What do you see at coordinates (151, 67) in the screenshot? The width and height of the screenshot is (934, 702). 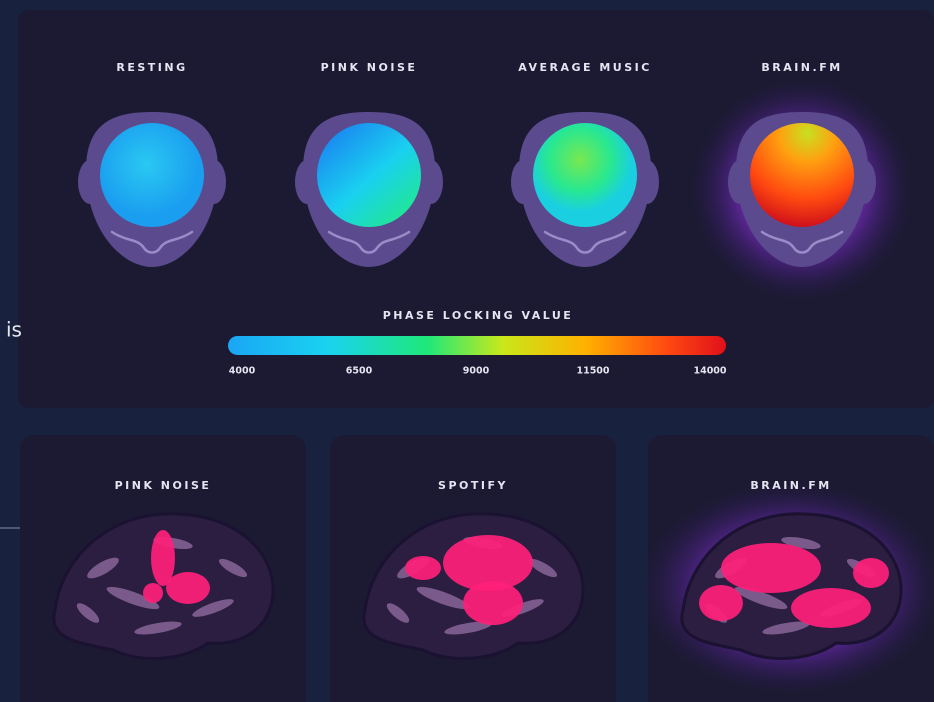 I see `head-label: RESTING` at bounding box center [151, 67].